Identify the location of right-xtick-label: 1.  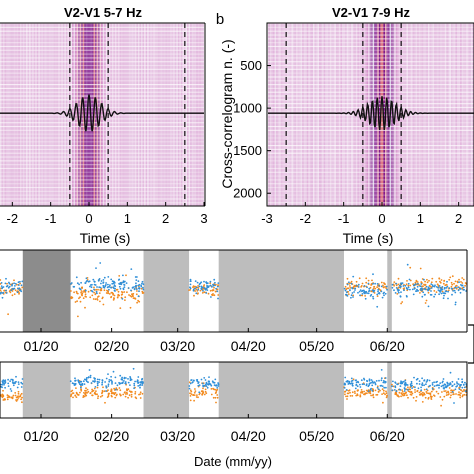
(420, 218).